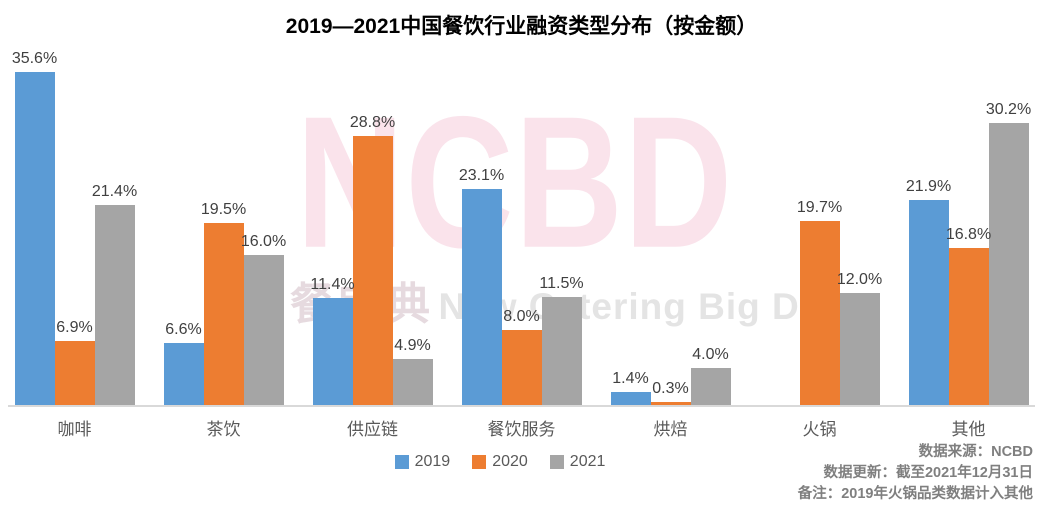 This screenshot has width=1043, height=516. I want to click on bar-slot: 16.8%, so click(968, 230).